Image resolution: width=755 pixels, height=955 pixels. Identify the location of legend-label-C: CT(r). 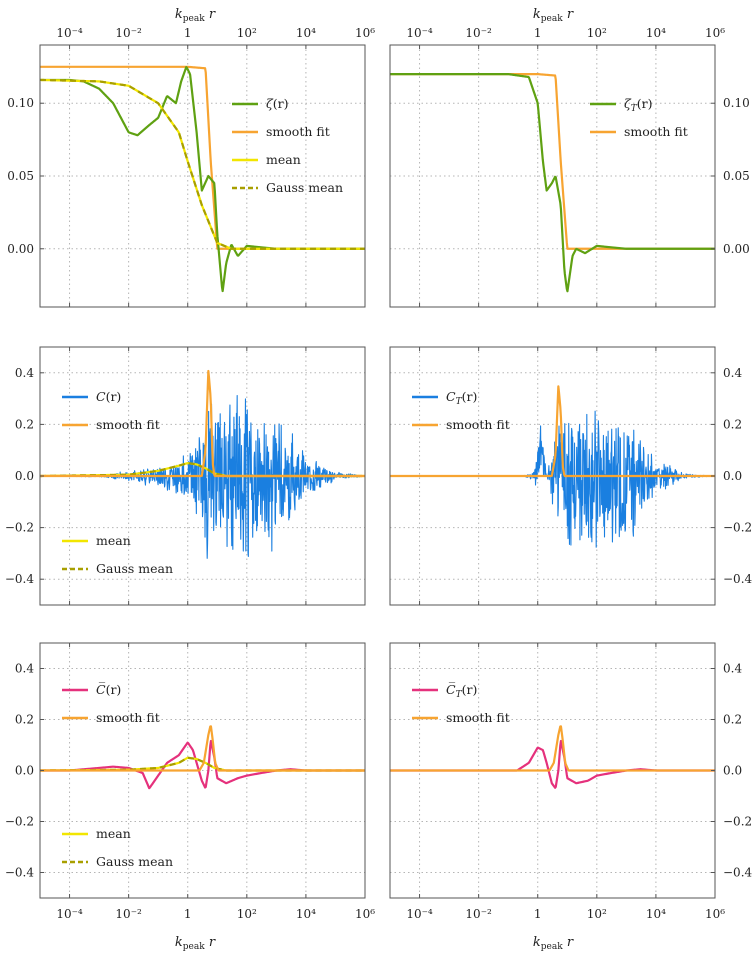
(461, 398).